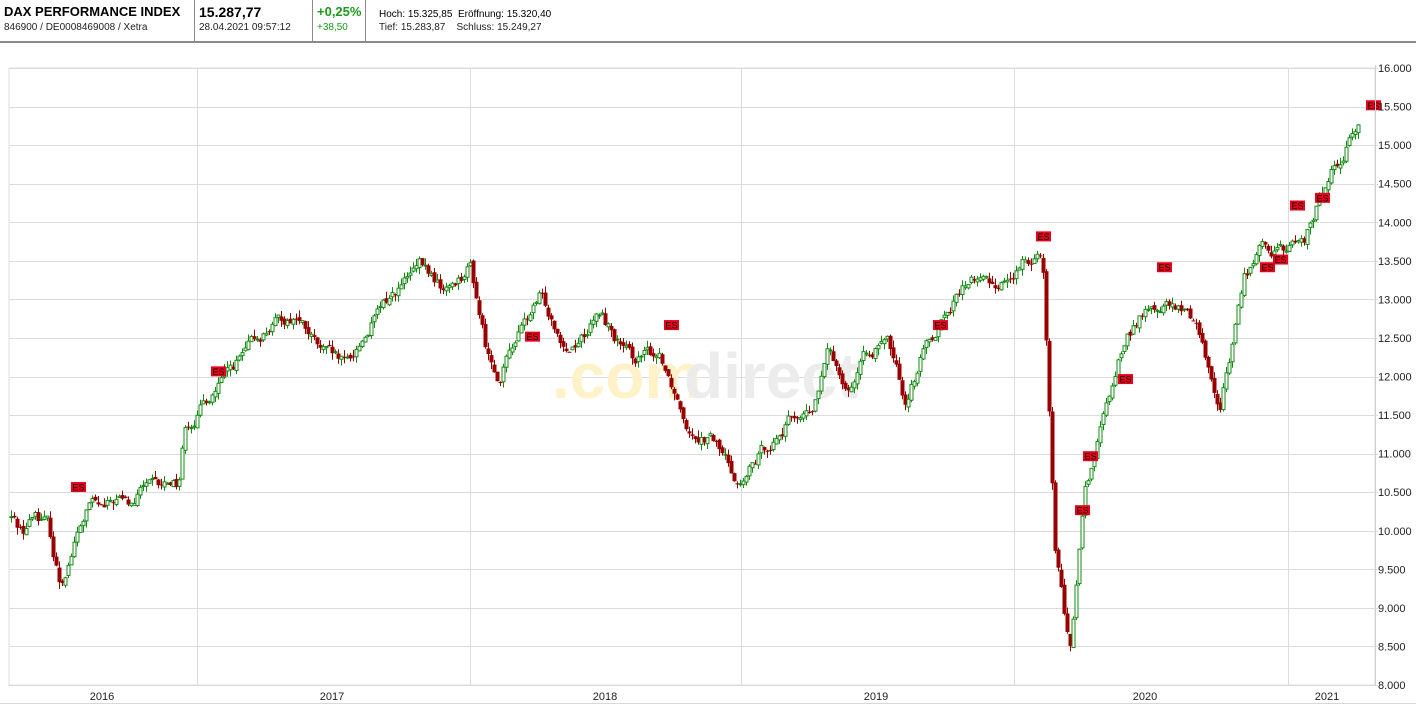 The image size is (1416, 705). Describe the element at coordinates (230, 12) in the screenshot. I see `last-price: 15.287,77` at that location.